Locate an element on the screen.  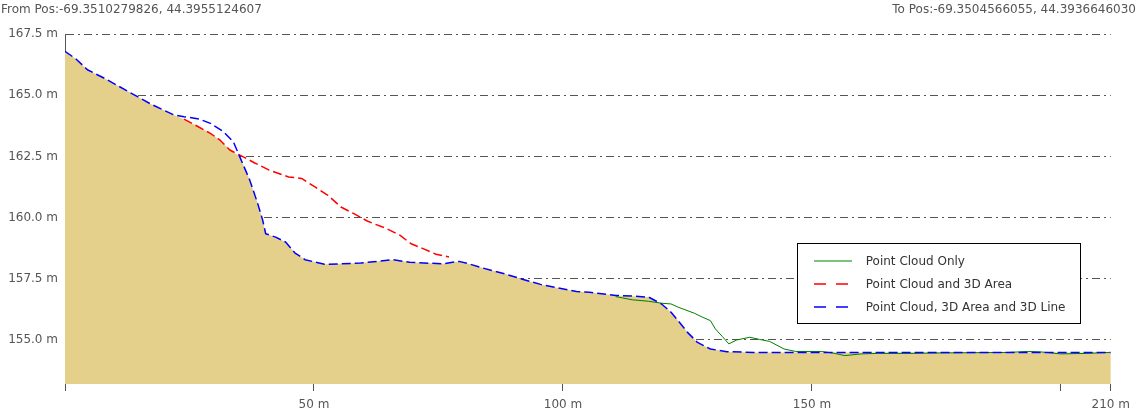
line-series is located at coordinates (316, 188).